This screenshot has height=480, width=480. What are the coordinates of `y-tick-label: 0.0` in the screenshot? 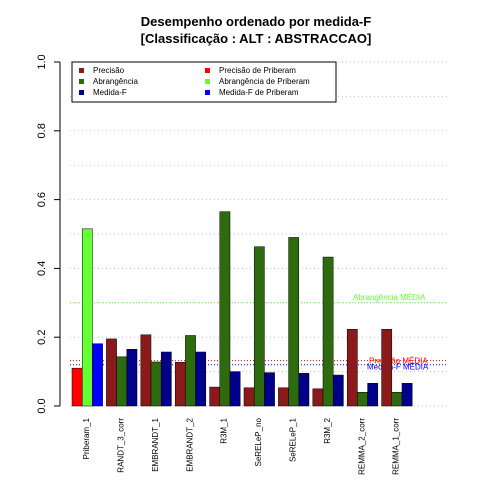 It's located at (42, 405).